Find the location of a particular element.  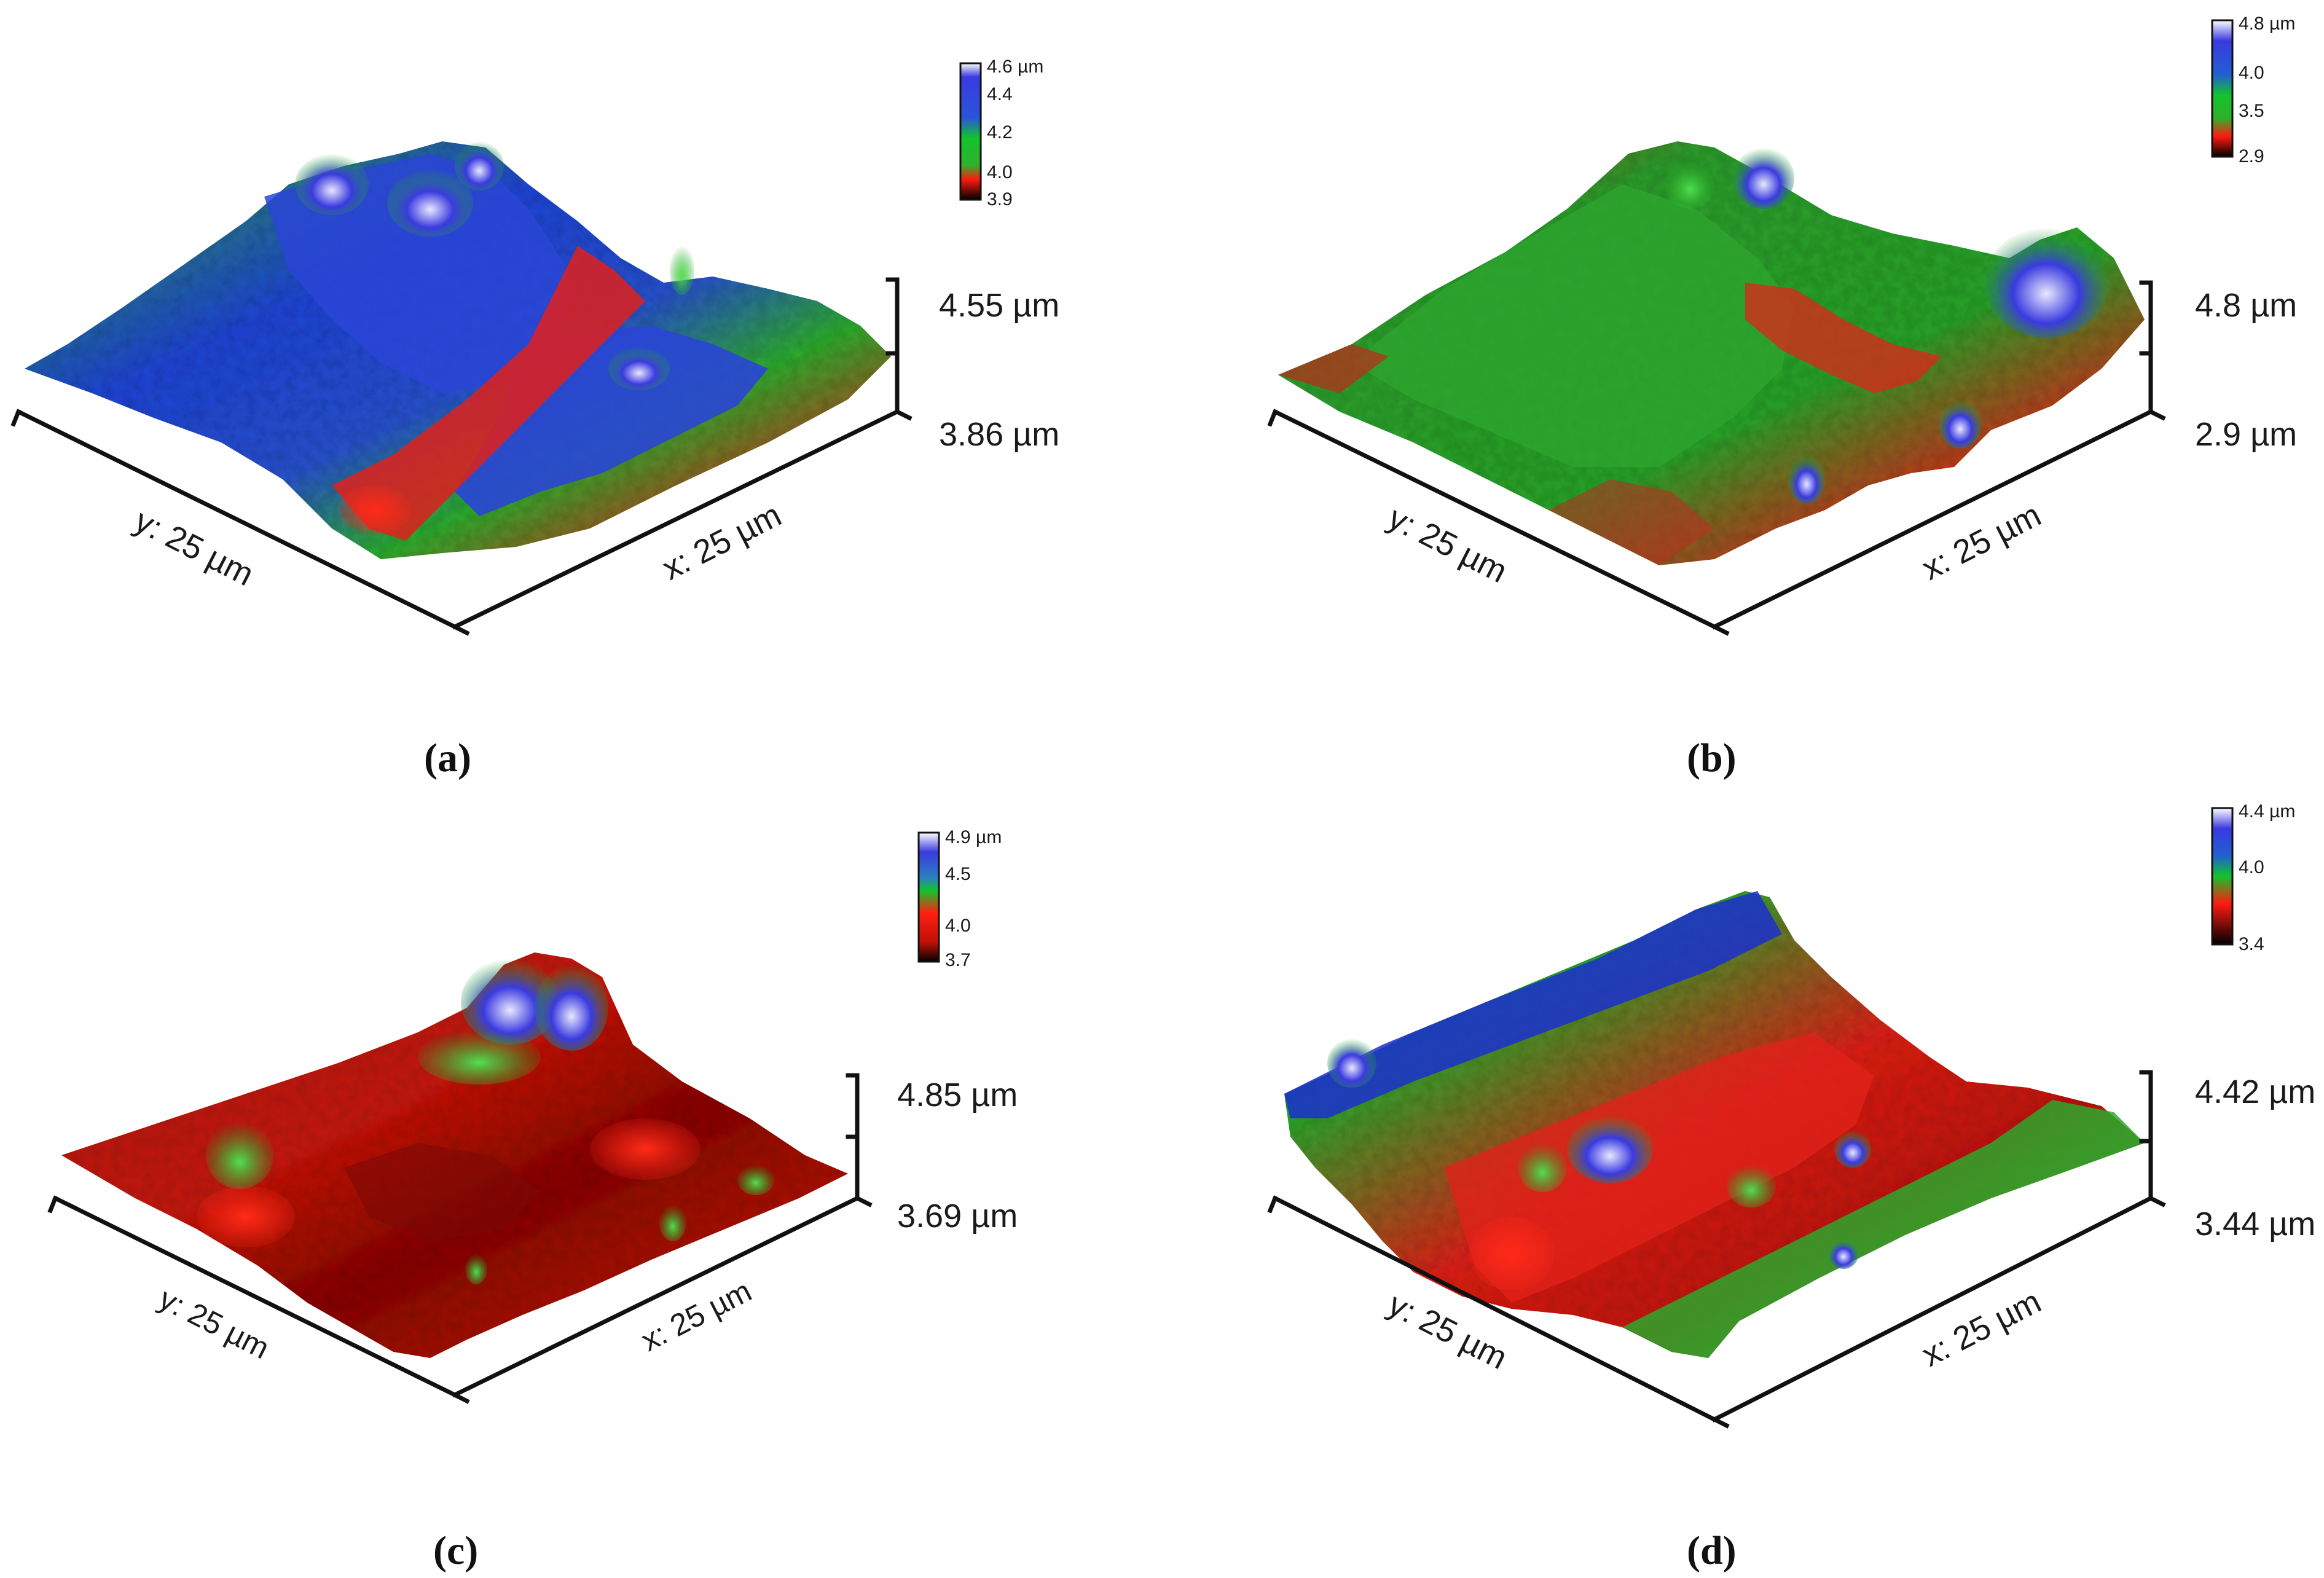

y-axis-label-b: y: 25 µm is located at coordinates (1448, 544).